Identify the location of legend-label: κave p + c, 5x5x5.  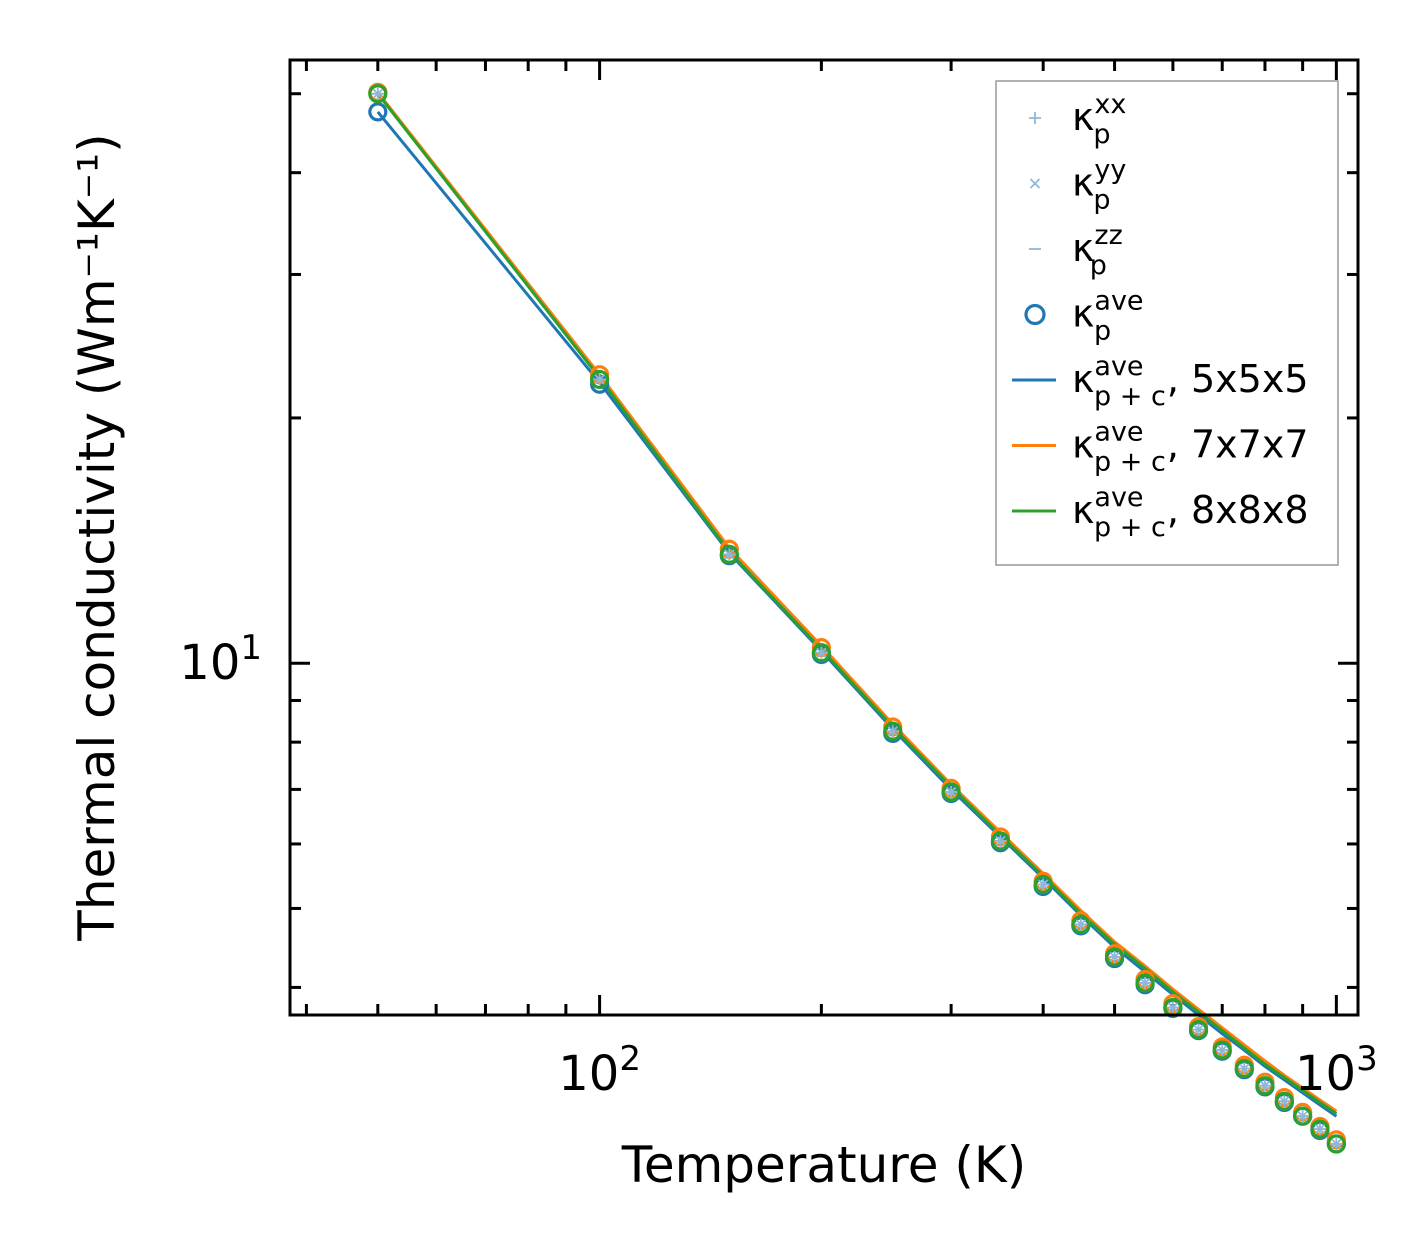
(1190, 381).